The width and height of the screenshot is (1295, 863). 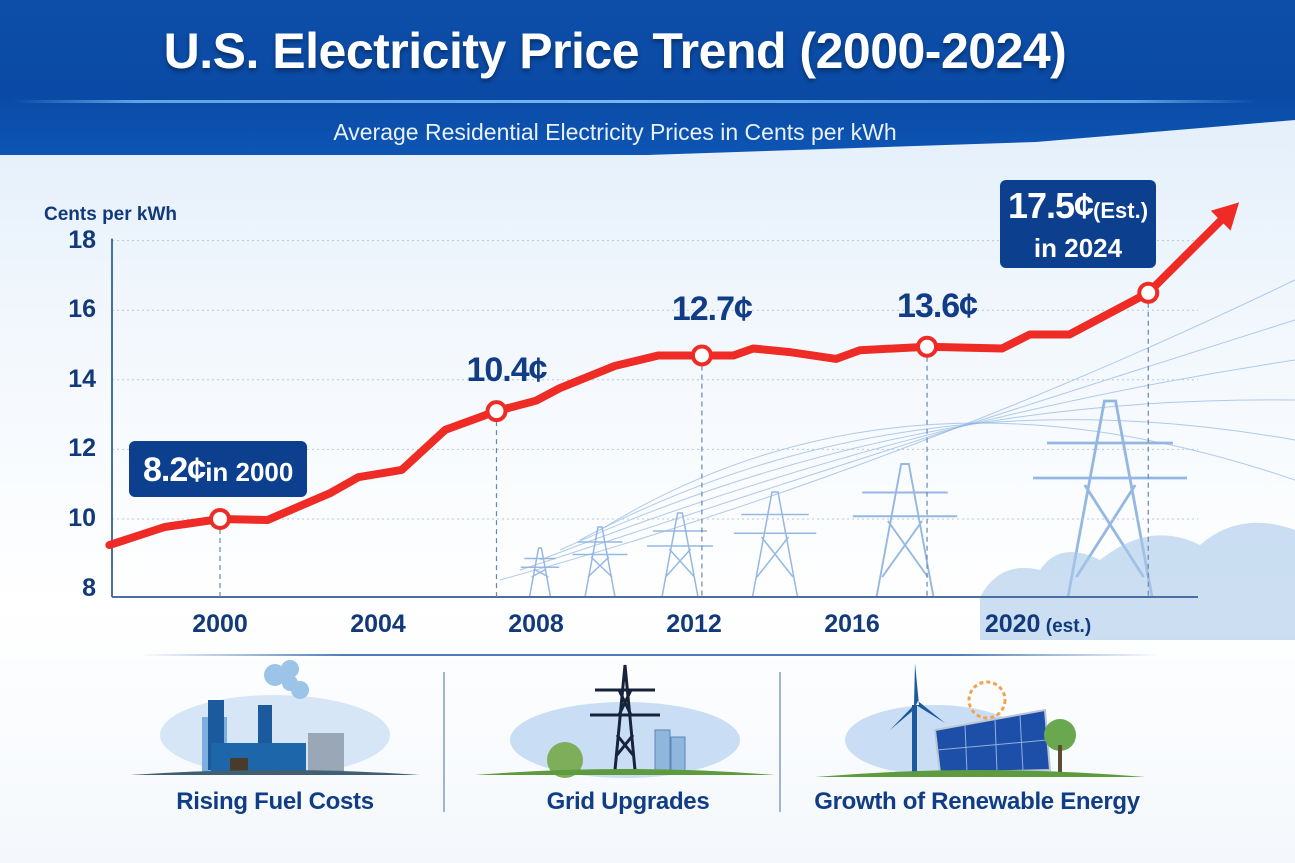 I want to click on annotation-2024: 17.5¢(Est.) in 2024, so click(x=1078, y=224).